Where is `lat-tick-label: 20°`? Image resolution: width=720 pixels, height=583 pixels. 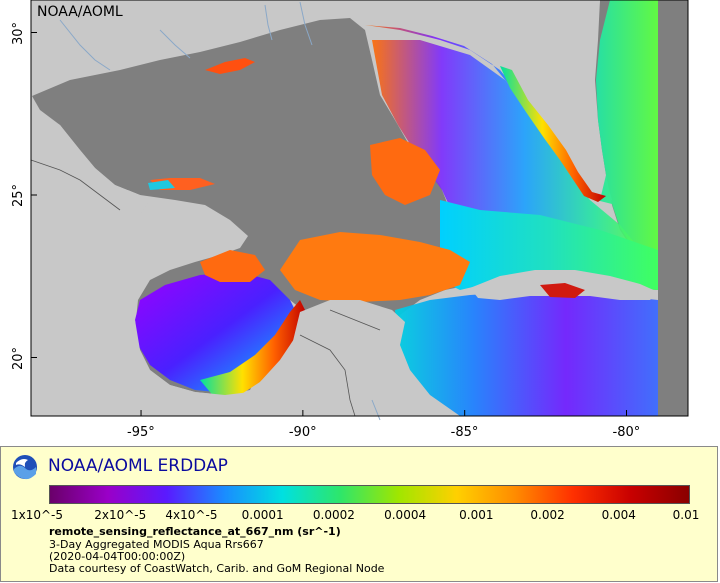
lat-tick-label: 20° is located at coordinates (18, 358).